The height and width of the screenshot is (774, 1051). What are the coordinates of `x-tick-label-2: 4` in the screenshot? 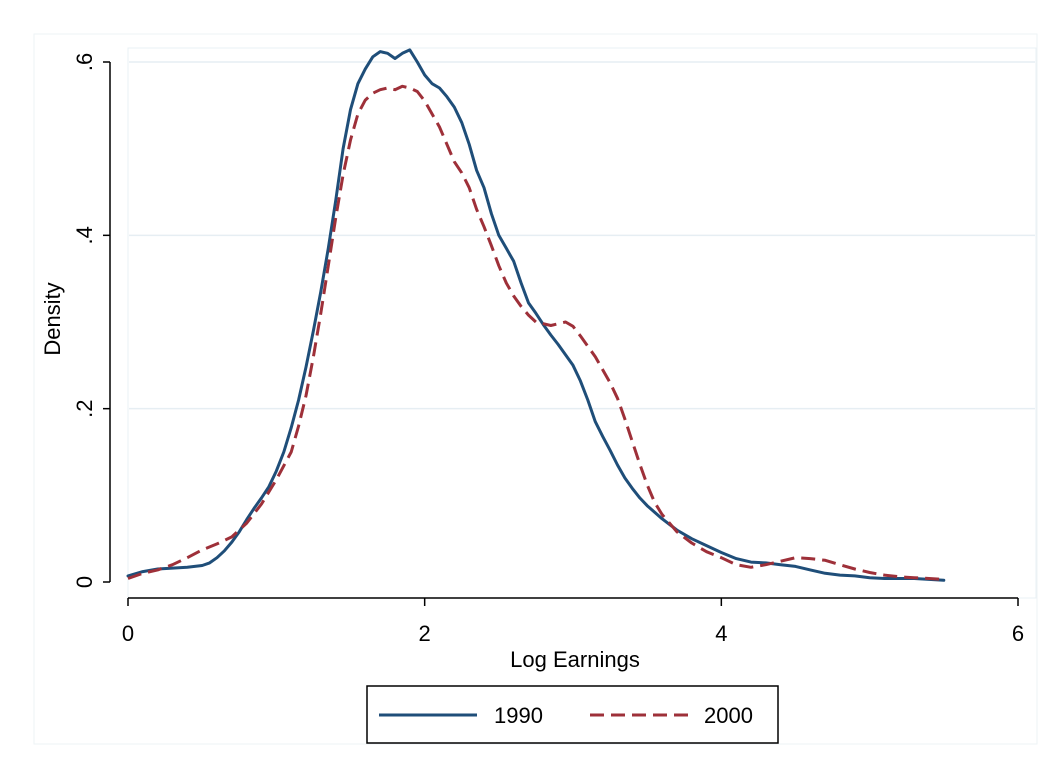 It's located at (721, 633).